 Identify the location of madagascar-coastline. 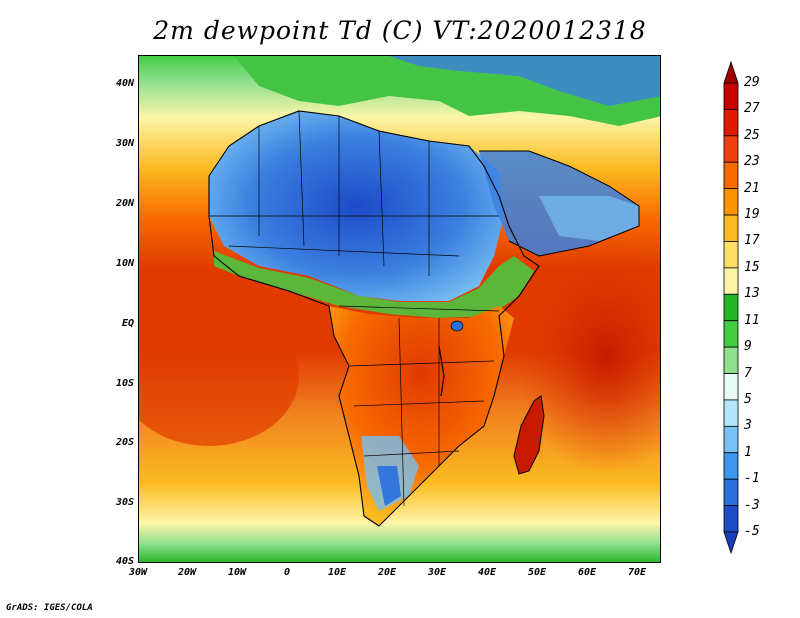
(529, 435).